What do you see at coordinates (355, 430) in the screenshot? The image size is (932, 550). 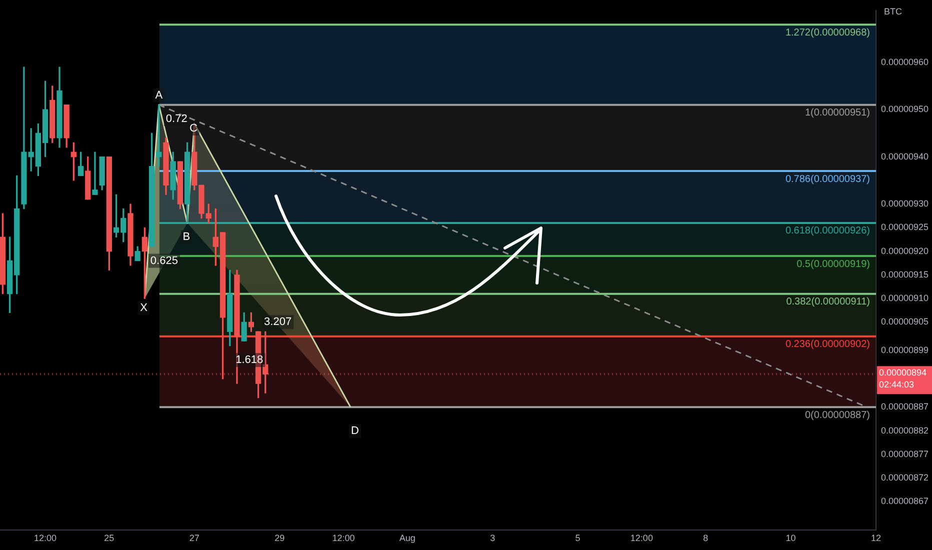 I see `annotation: D` at bounding box center [355, 430].